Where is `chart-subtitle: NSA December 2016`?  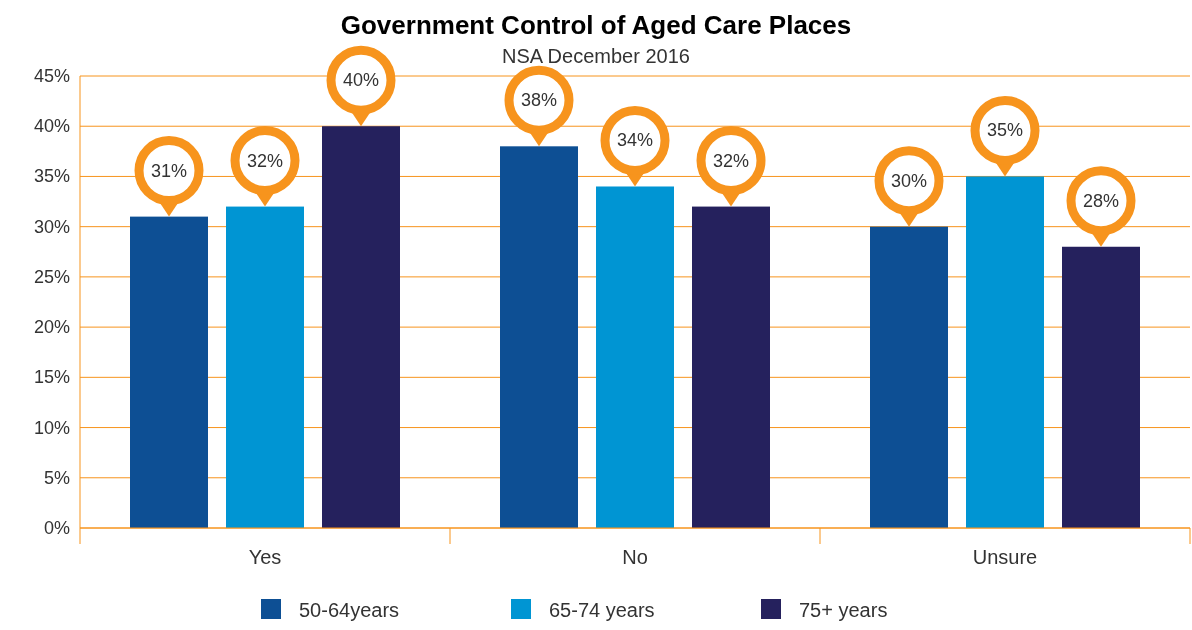 chart-subtitle: NSA December 2016 is located at coordinates (596, 56).